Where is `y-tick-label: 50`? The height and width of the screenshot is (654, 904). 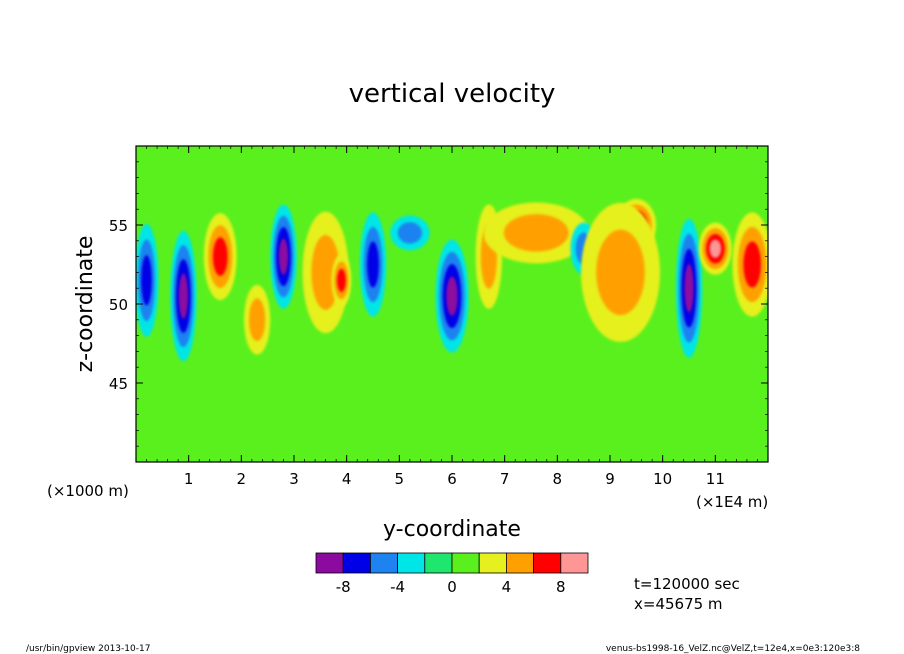 y-tick-label: 50 is located at coordinates (118, 305).